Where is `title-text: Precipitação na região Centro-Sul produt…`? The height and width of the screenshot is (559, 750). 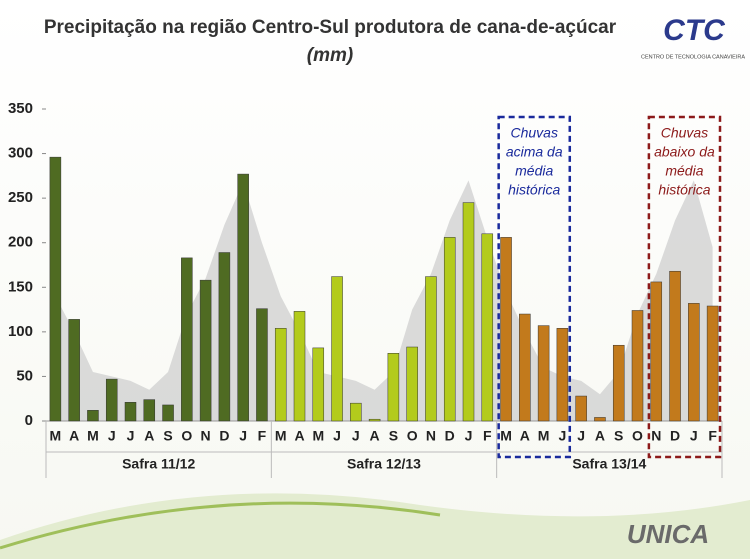
title-text: Precipitação na região Centro-Sul produt… is located at coordinates (330, 27).